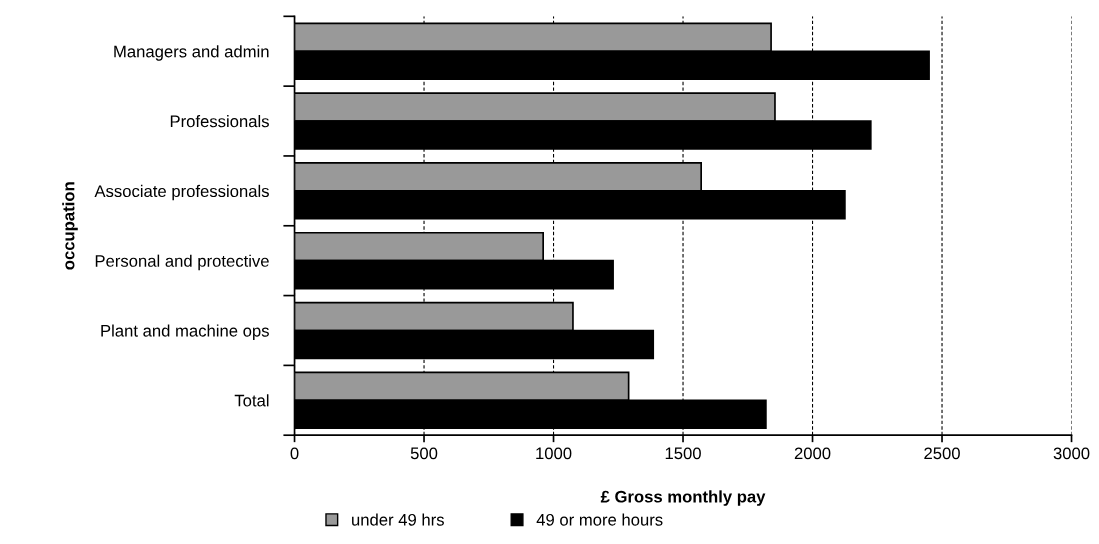 The width and height of the screenshot is (1099, 544). Describe the element at coordinates (942, 453) in the screenshot. I see `x-tick-label: 2500` at that location.